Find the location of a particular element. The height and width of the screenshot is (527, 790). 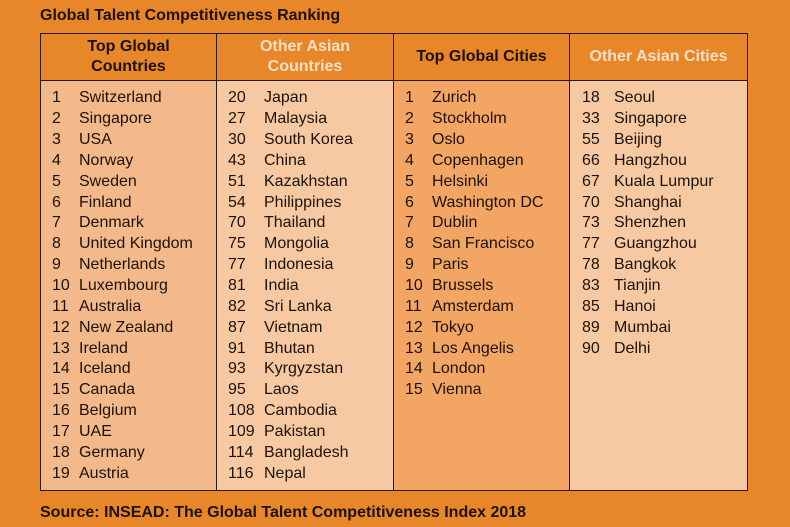

table-row: 83 Tianjin is located at coordinates (658, 286).